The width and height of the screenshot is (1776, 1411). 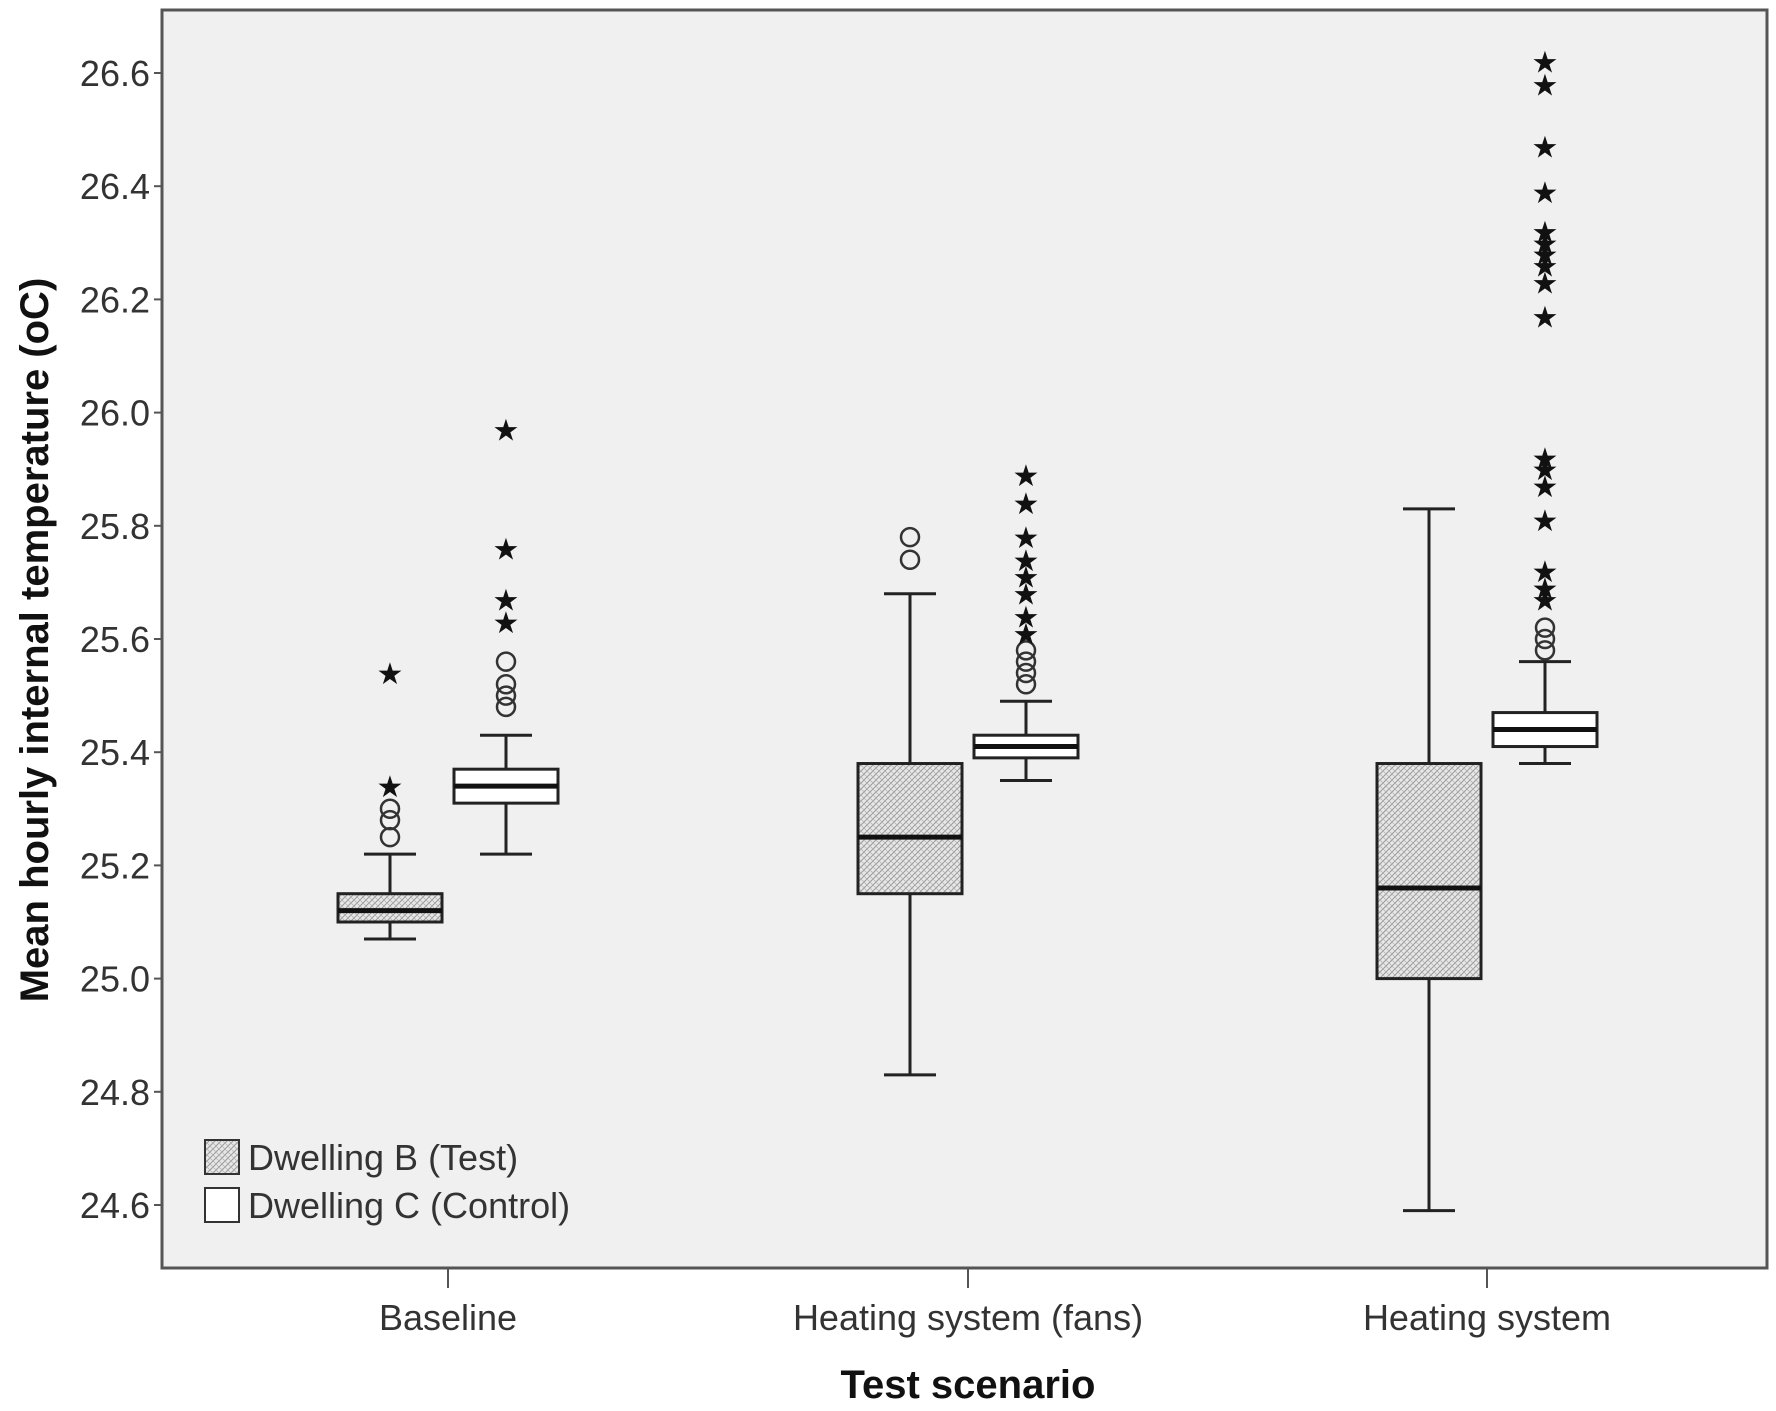 What do you see at coordinates (115, 1205) in the screenshot?
I see `y-tick-label: 24.6` at bounding box center [115, 1205].